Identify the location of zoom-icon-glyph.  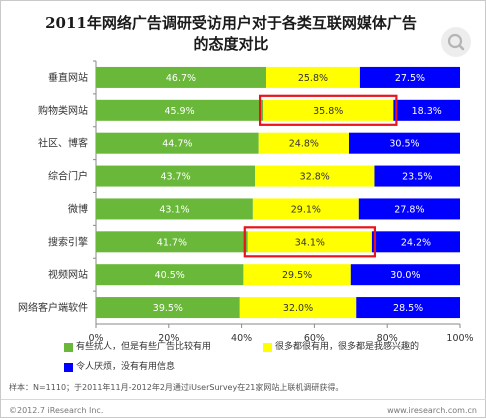
(456, 42).